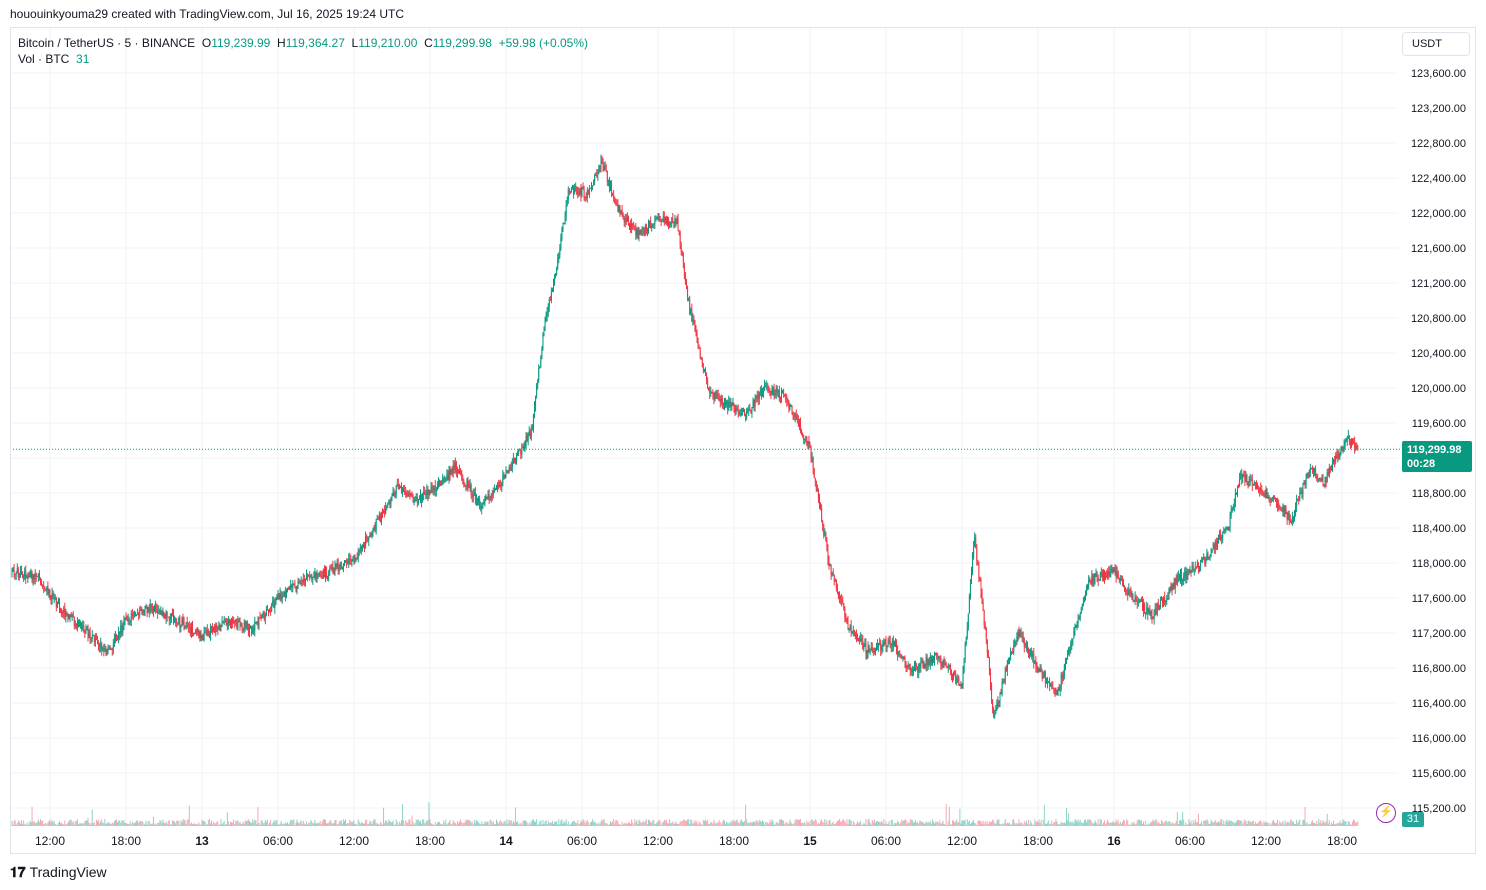 This screenshot has width=1486, height=890. I want to click on legend-symbol: Bitcoin / TetherUS · 5 · BINANCE, so click(107, 43).